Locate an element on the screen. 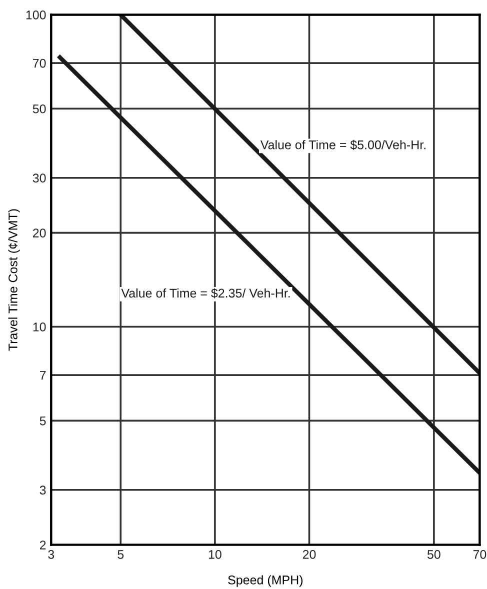 This screenshot has height=589, width=487. x-tick-label: 50 is located at coordinates (433, 554).